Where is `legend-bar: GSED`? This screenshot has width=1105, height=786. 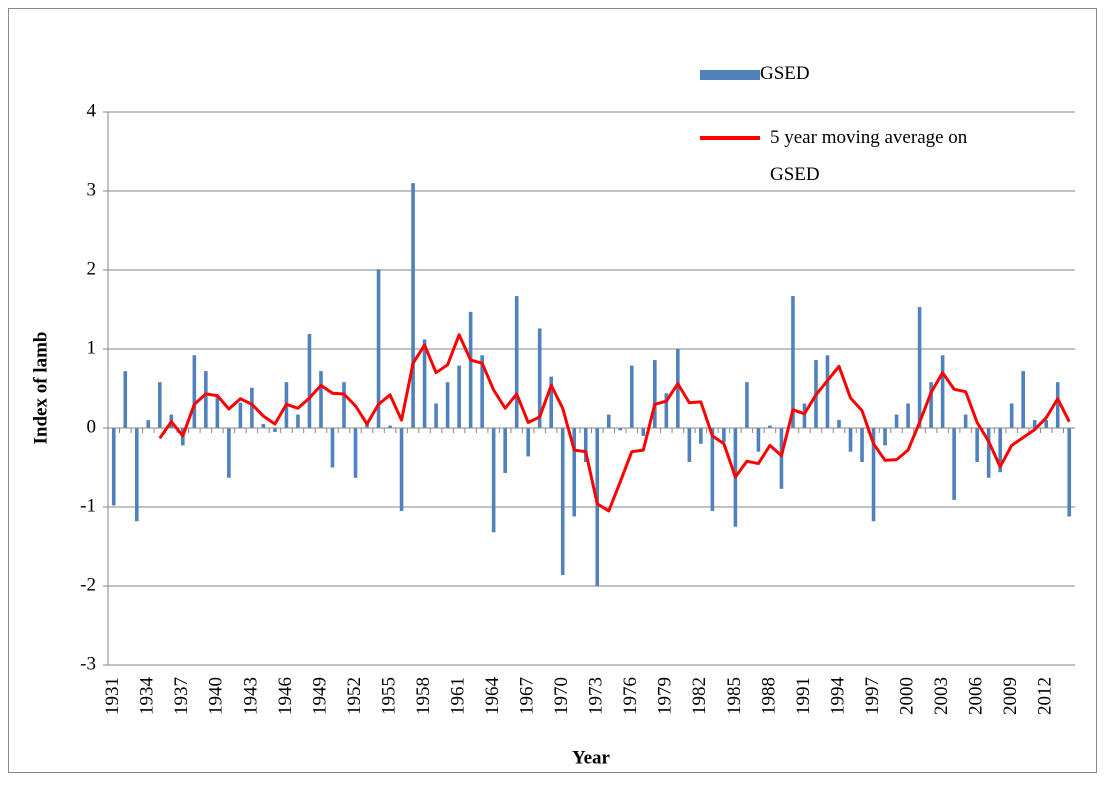
legend-bar: GSED is located at coordinates (755, 73).